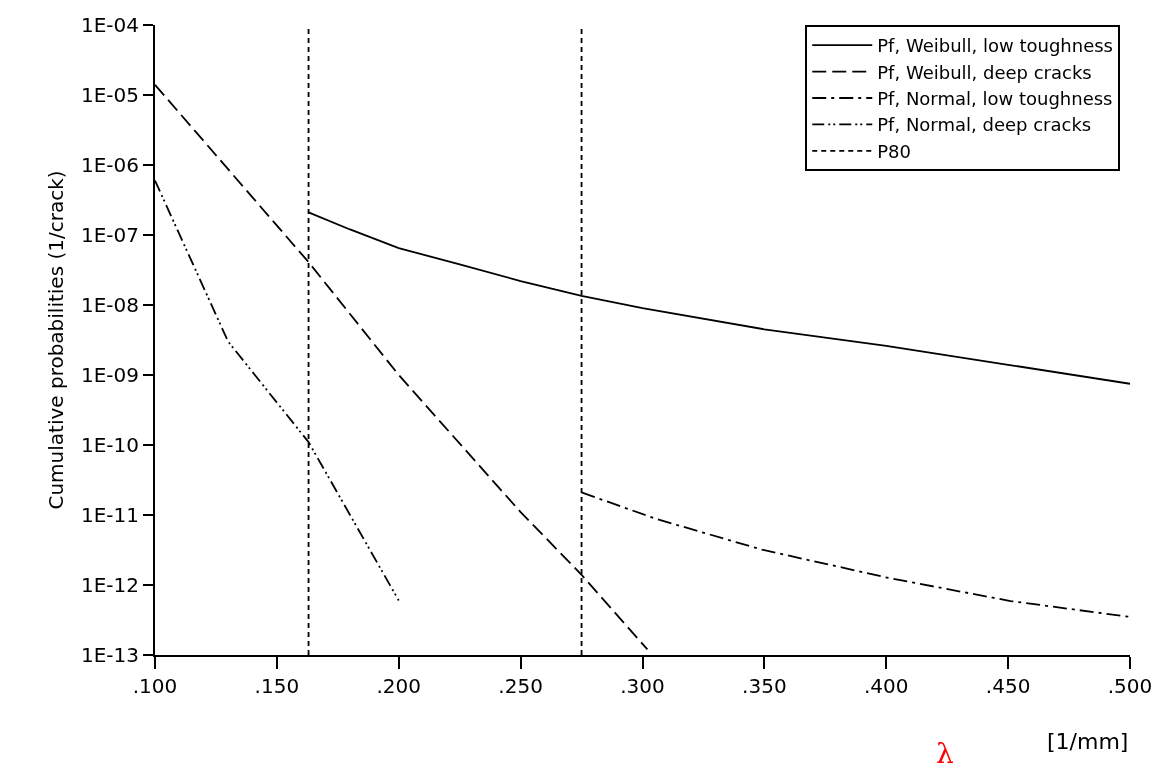 The image size is (1166, 778). I want to click on legend-label: Pf, Weibull, low toughness, so click(995, 46).